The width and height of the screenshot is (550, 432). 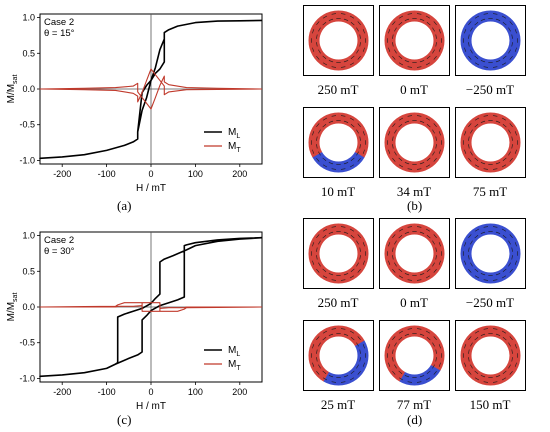 I want to click on ring-caption: 77 mT, so click(x=414, y=404).